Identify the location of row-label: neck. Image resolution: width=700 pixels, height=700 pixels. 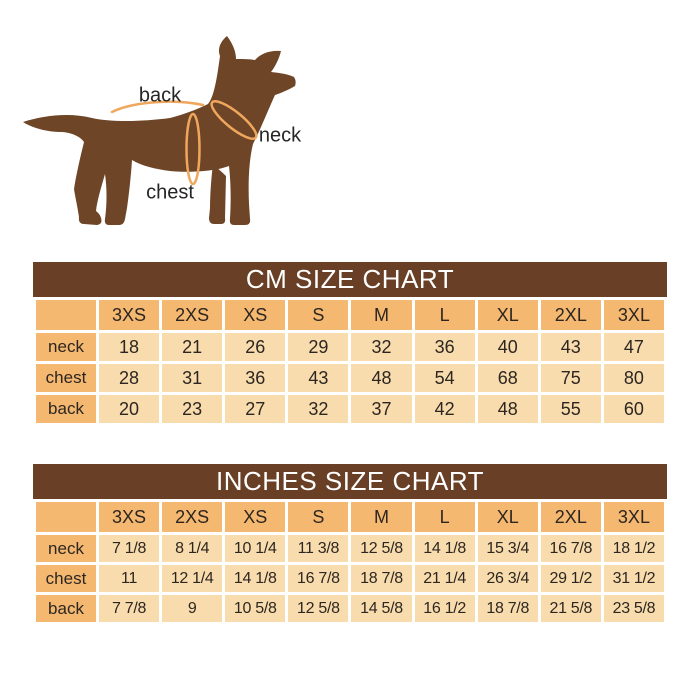
(66, 347).